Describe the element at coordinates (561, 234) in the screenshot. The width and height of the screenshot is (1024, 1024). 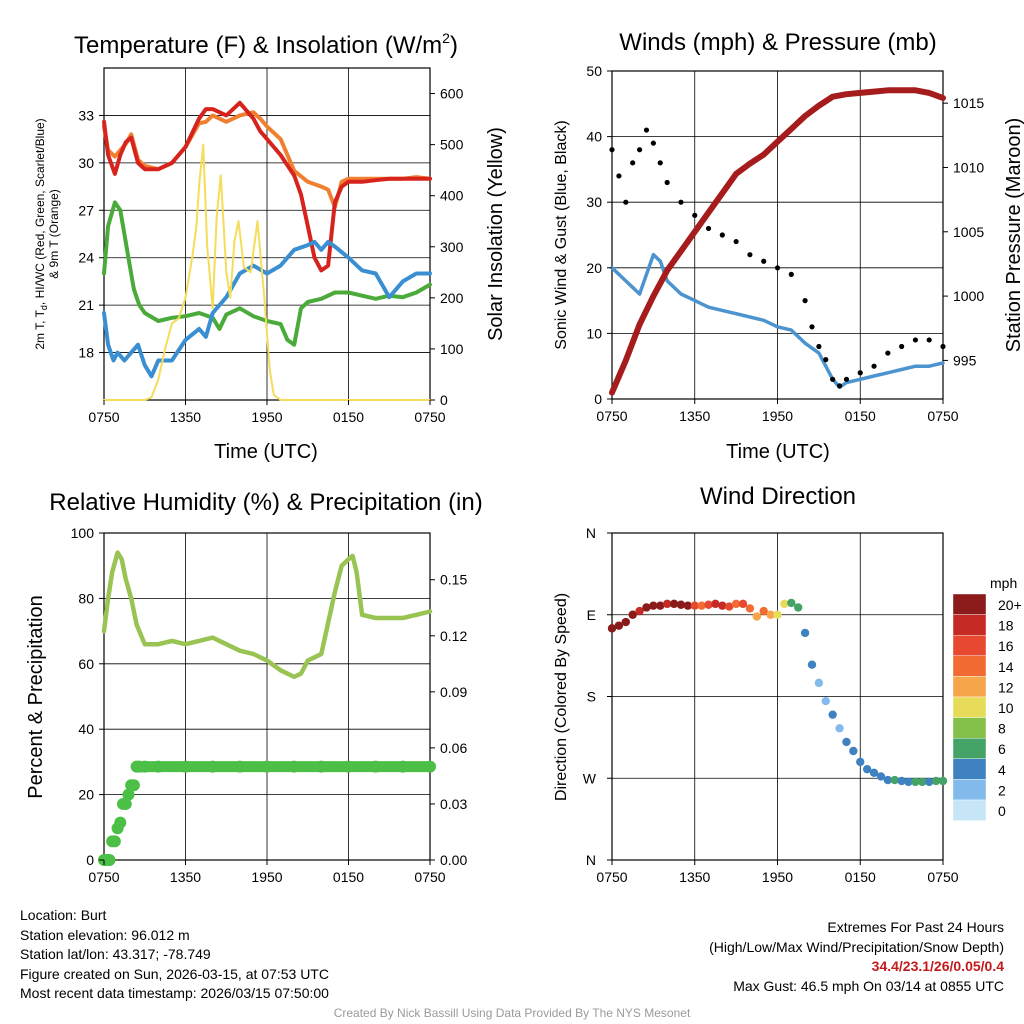
I see `y-axis-label: Sonic Wind & Gust (Blue, Black)` at that location.